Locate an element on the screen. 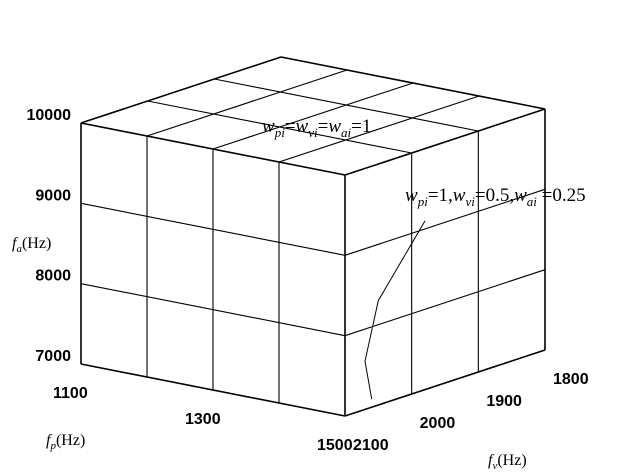 The height and width of the screenshot is (474, 643). edge-back-top is located at coordinates (413, 83).